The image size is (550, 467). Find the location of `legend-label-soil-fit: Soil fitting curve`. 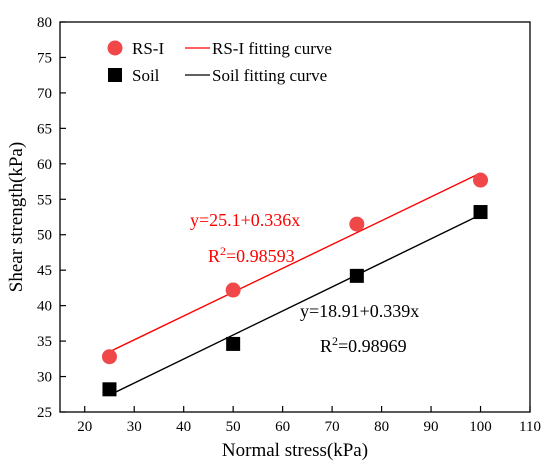

legend-label-soil-fit: Soil fitting curve is located at coordinates (269, 75).